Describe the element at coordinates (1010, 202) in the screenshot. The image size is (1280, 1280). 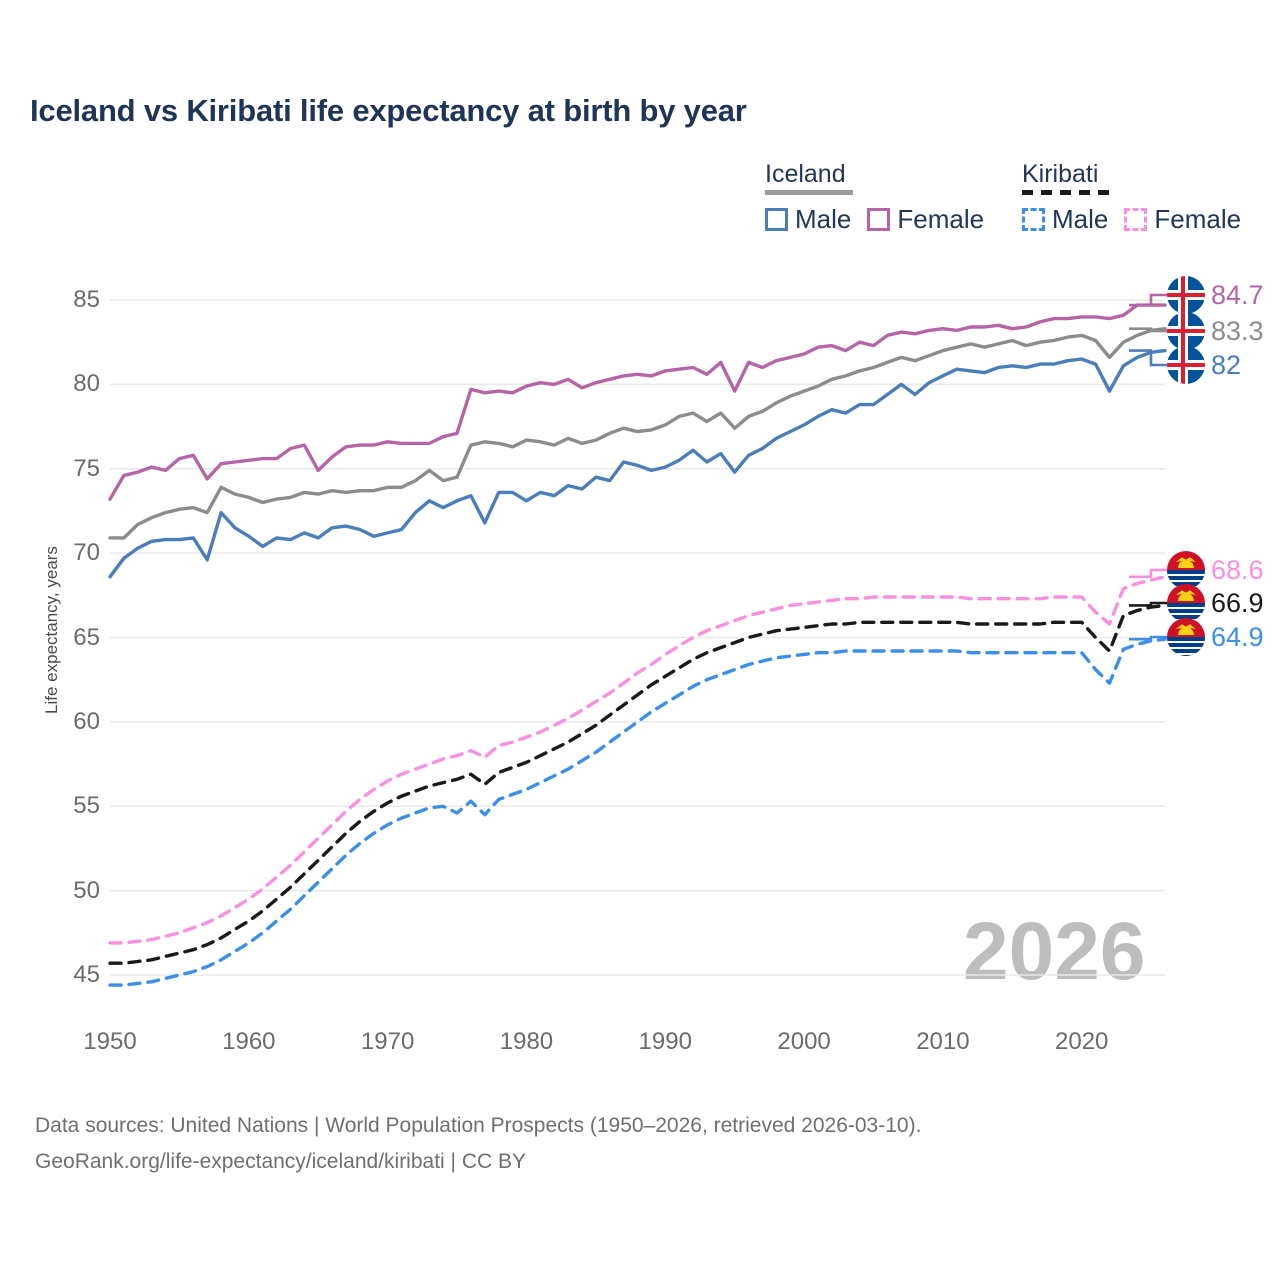
I see `chart-legend: Iceland Male Female Kiribati Male` at that location.